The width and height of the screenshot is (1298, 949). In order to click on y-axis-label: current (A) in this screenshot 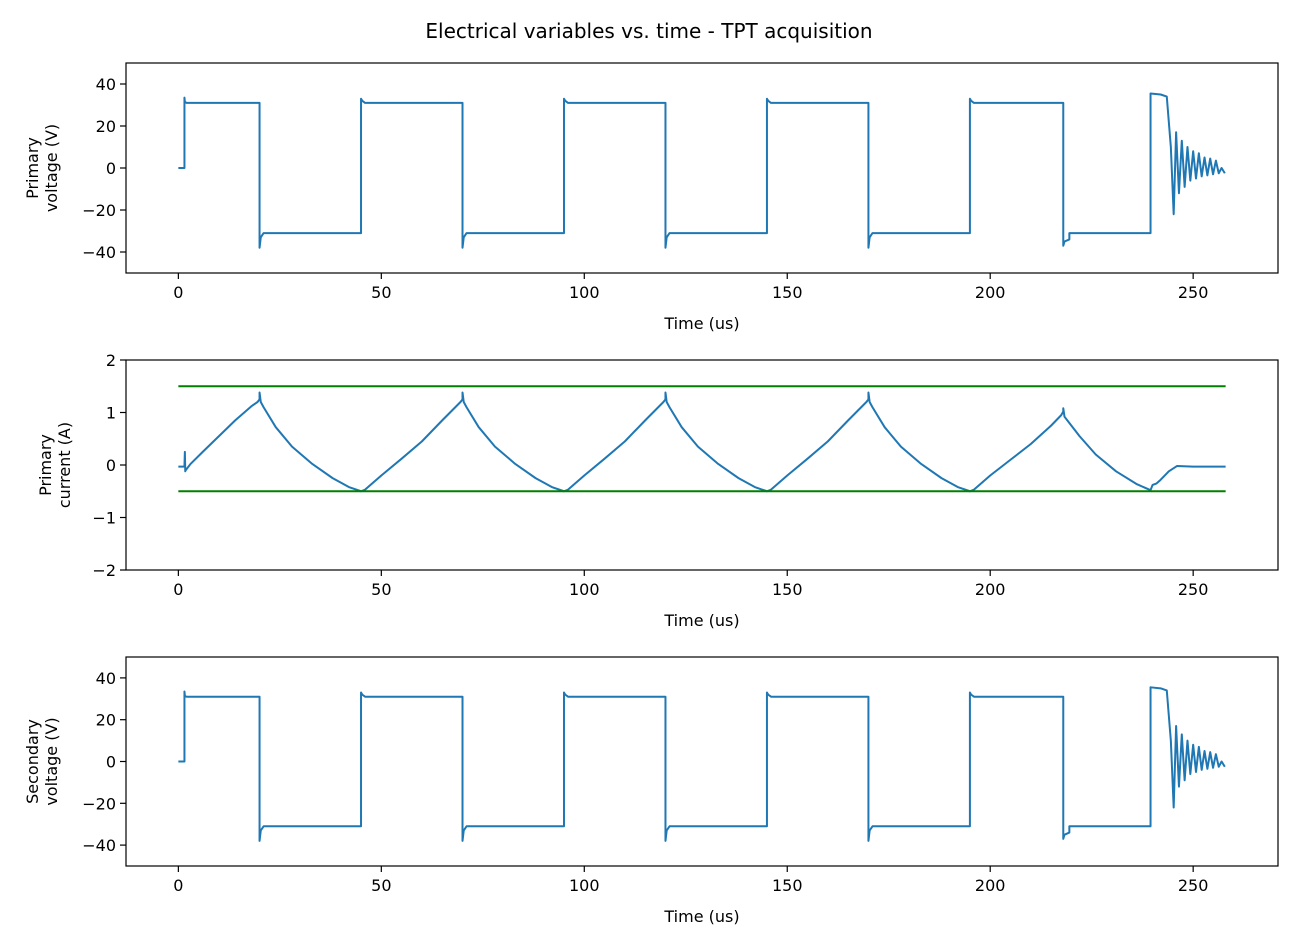, I will do `click(64, 465)`.